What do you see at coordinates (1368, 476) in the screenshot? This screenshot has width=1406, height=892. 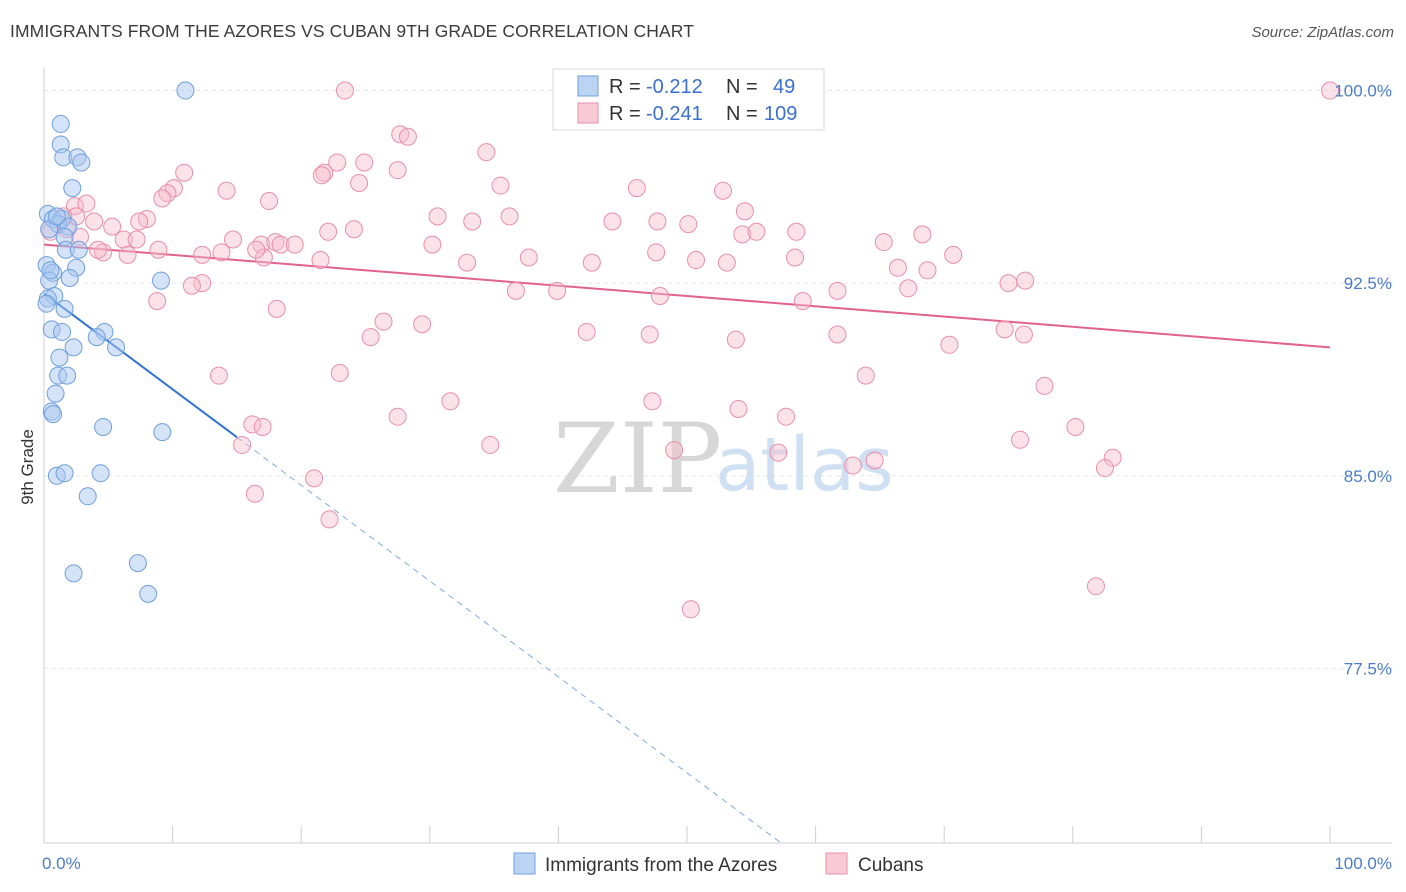 I see `y-tick-label-2: 85.0%` at bounding box center [1368, 476].